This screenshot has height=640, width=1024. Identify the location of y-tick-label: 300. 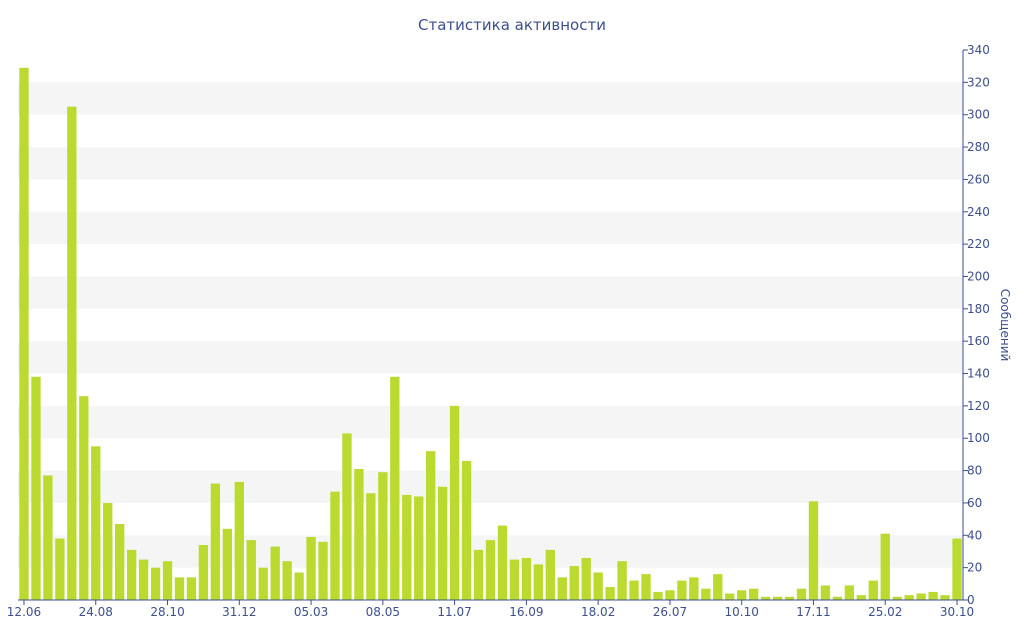
(978, 115).